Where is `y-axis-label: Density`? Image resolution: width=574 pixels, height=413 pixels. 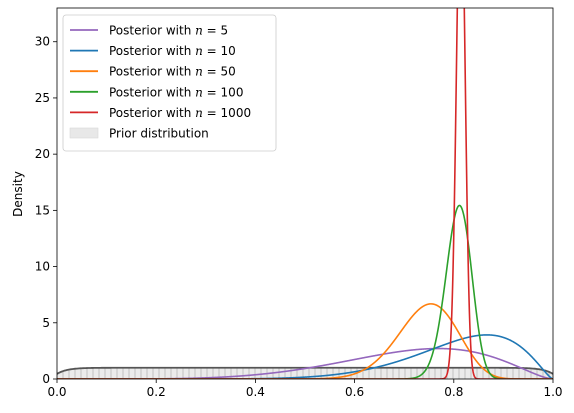
y-axis-label: Density is located at coordinates (18, 194).